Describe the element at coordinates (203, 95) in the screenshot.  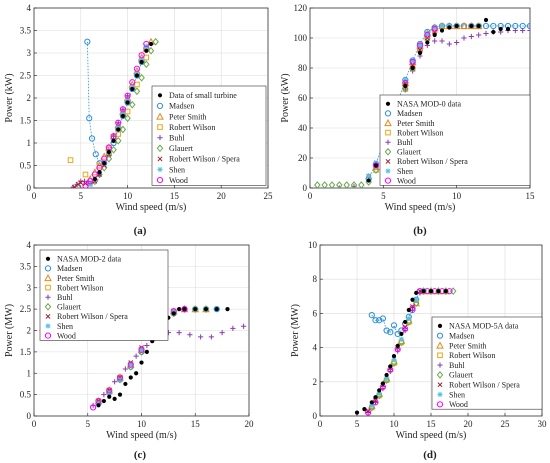
I see `legend-label: Data of small turbine` at that location.